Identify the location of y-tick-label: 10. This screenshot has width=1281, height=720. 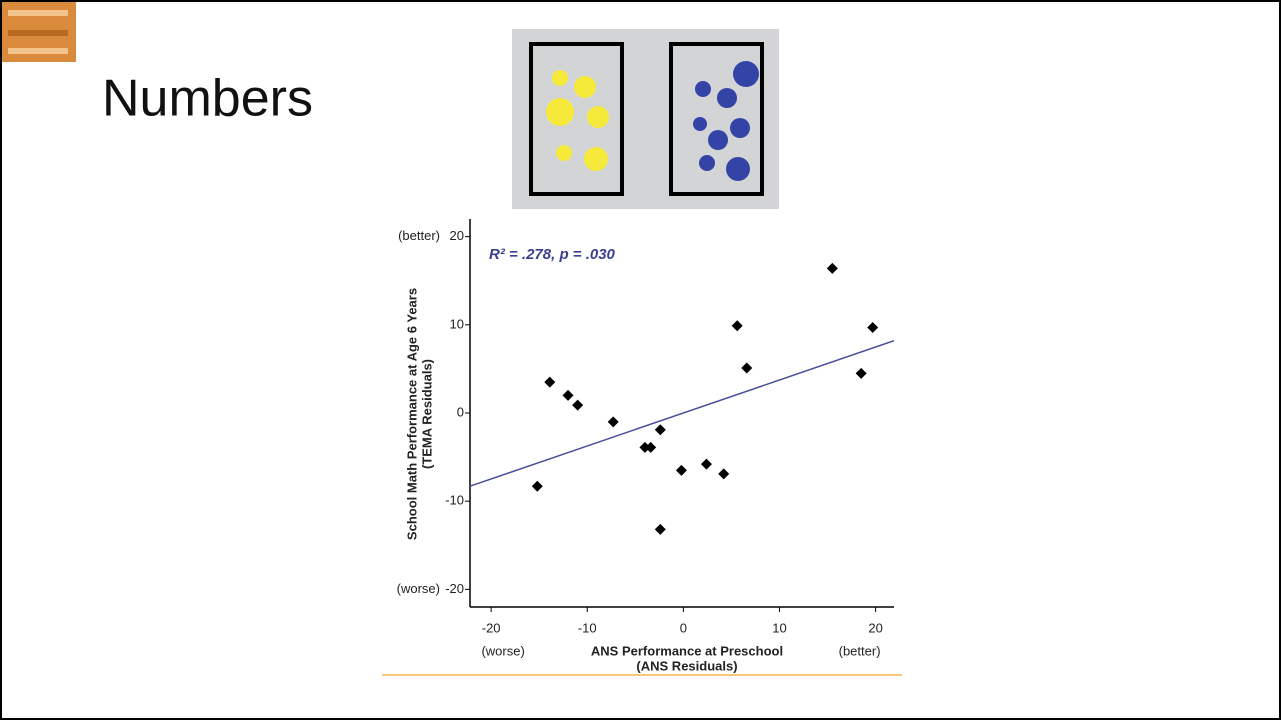
(457, 323).